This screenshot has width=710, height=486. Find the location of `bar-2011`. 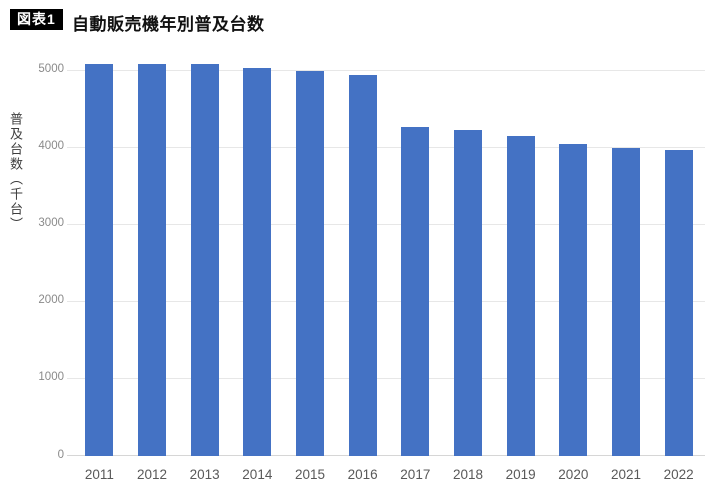

bar-2011 is located at coordinates (99, 260).